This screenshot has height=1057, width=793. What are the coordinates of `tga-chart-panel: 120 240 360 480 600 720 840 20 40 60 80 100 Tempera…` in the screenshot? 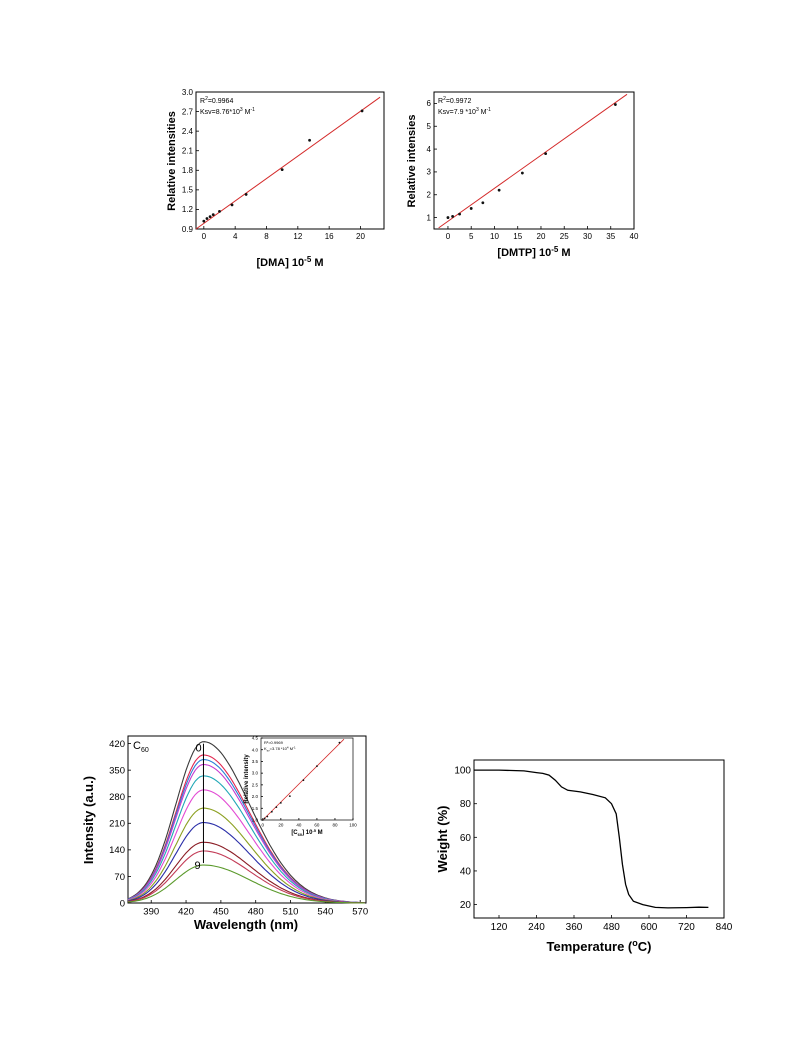 It's located at (587, 855).